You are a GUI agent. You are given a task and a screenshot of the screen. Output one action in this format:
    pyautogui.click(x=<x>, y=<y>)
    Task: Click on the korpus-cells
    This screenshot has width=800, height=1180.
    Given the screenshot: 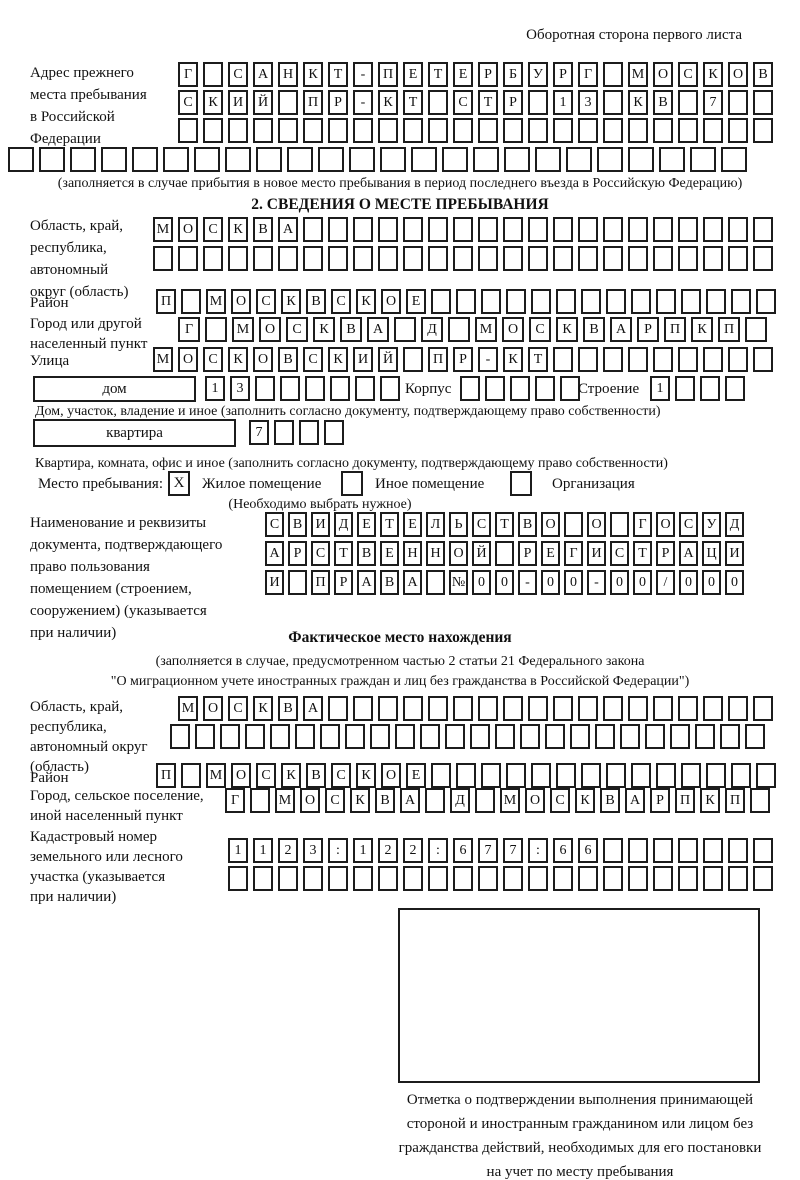 What is the action you would take?
    pyautogui.click(x=520, y=388)
    